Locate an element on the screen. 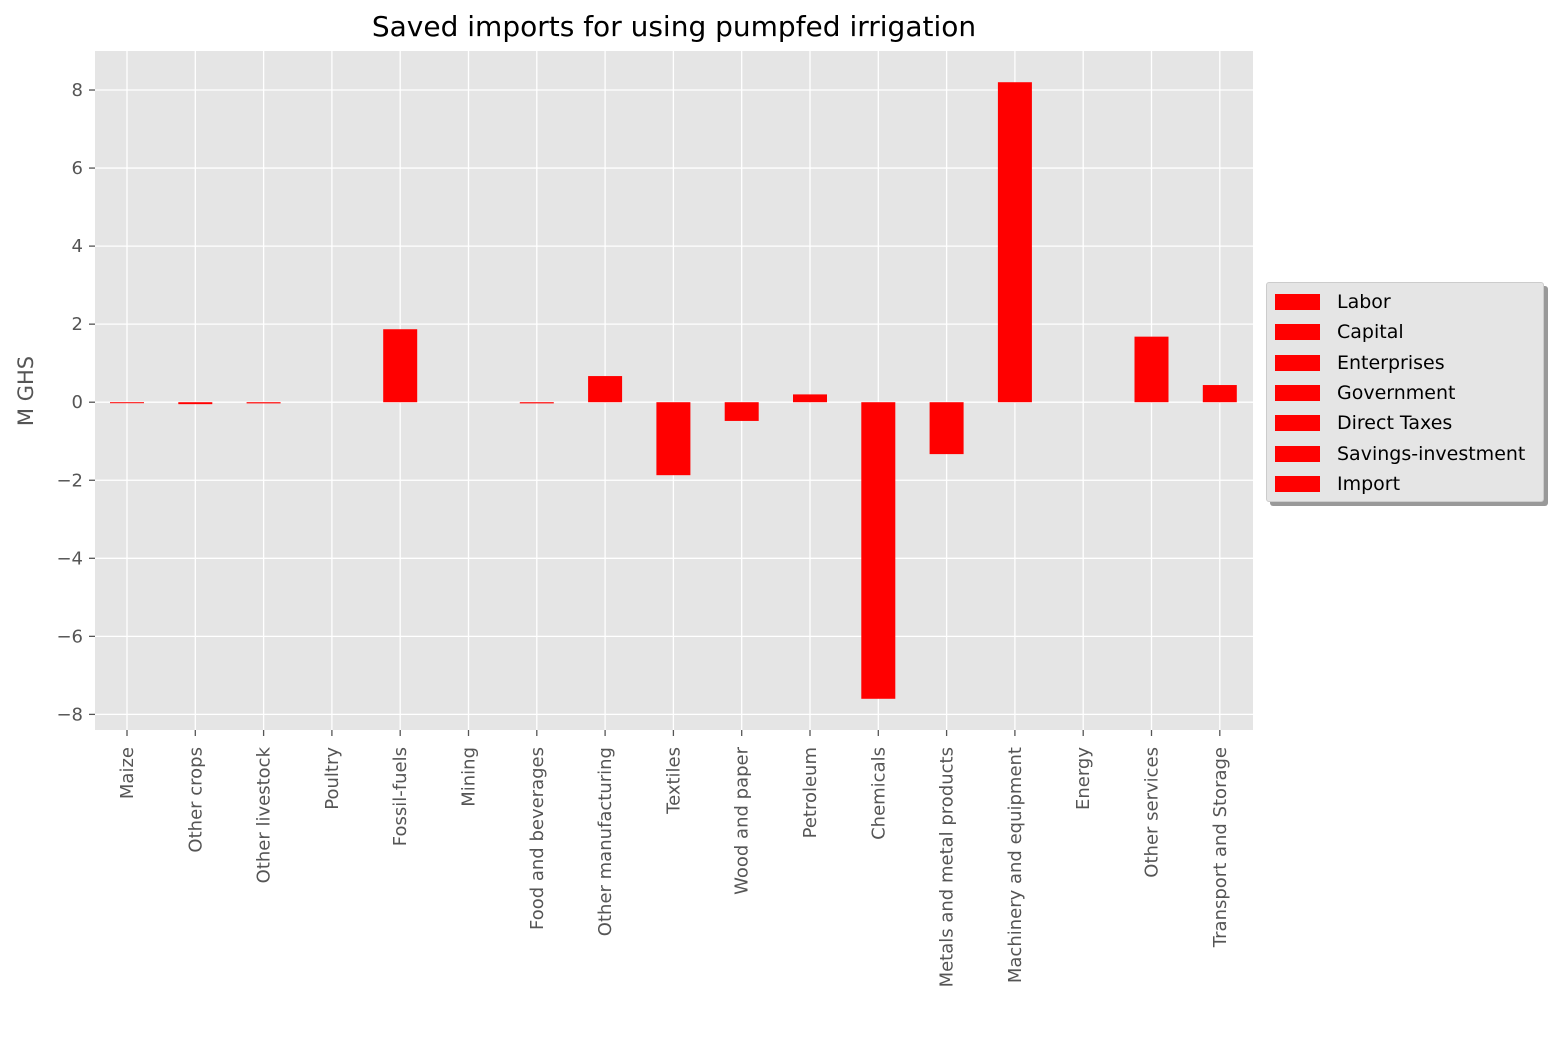 The height and width of the screenshot is (1038, 1561). bar-machinery-and-equipment is located at coordinates (1014, 242).